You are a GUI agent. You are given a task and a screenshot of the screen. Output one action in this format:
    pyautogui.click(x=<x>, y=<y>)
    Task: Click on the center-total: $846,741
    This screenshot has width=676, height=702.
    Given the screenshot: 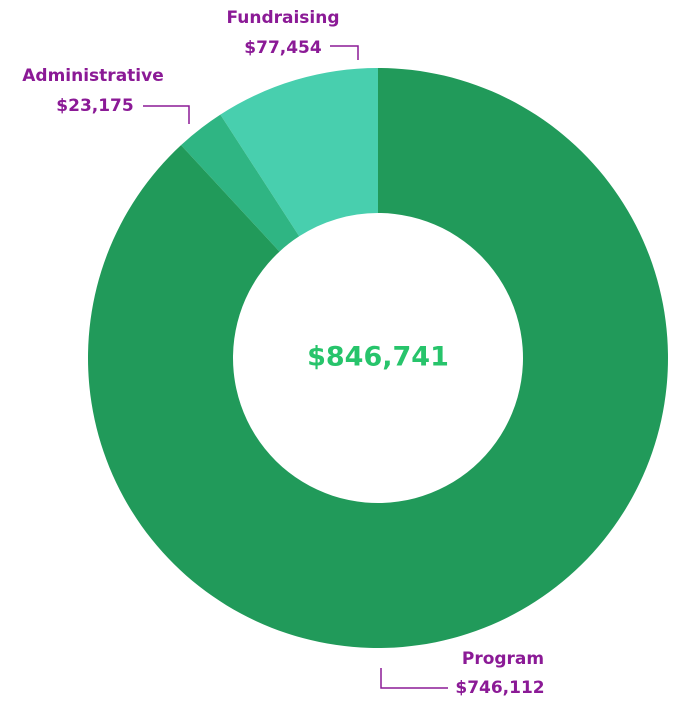 What is the action you would take?
    pyautogui.click(x=378, y=357)
    